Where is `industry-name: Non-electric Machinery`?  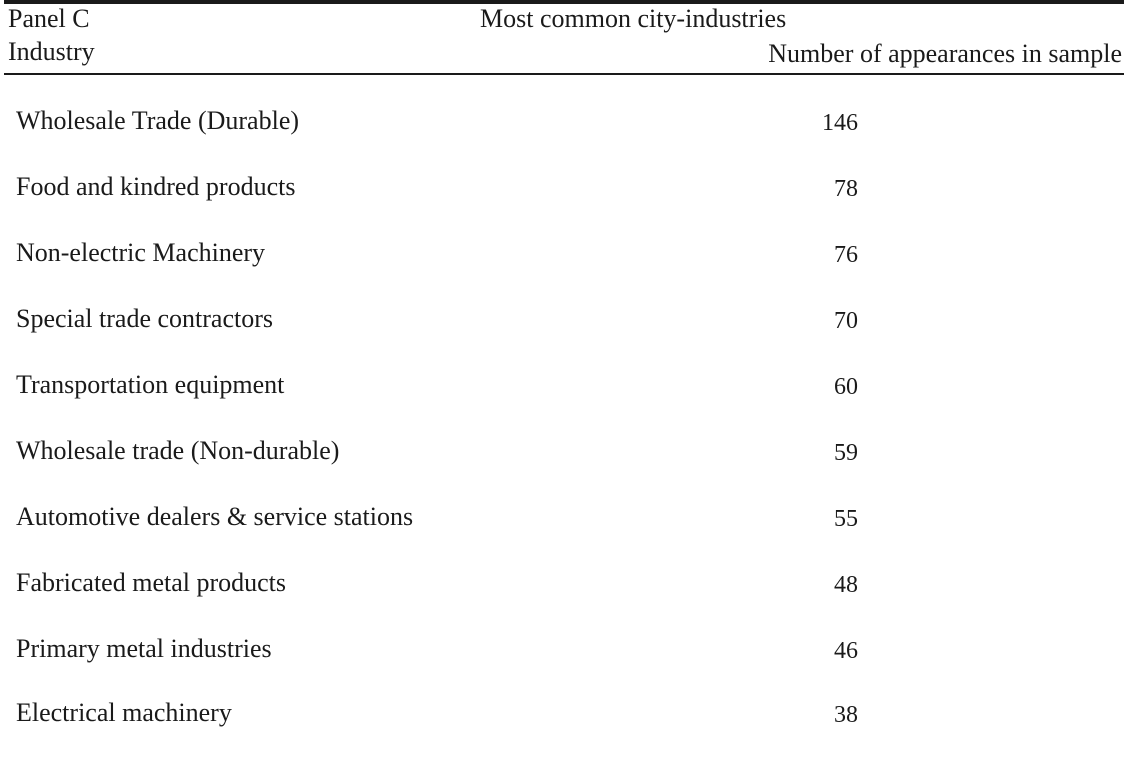 industry-name: Non-electric Machinery is located at coordinates (141, 252).